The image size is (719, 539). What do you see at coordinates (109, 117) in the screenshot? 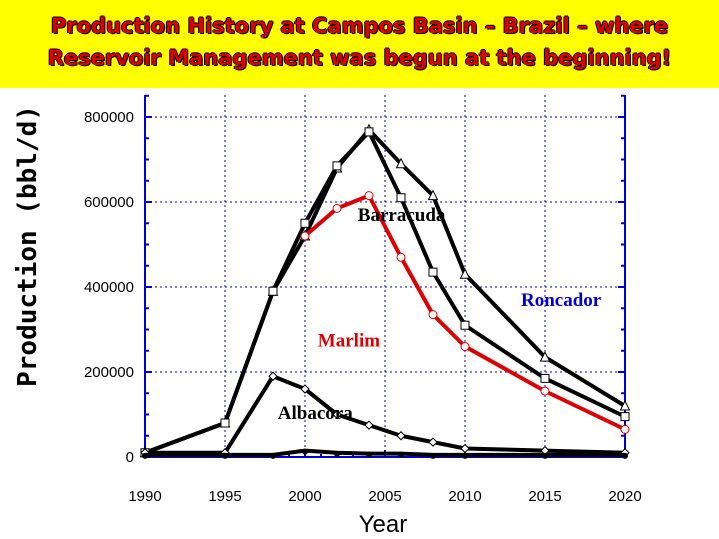
I see `y-tick-label: 800000` at bounding box center [109, 117].